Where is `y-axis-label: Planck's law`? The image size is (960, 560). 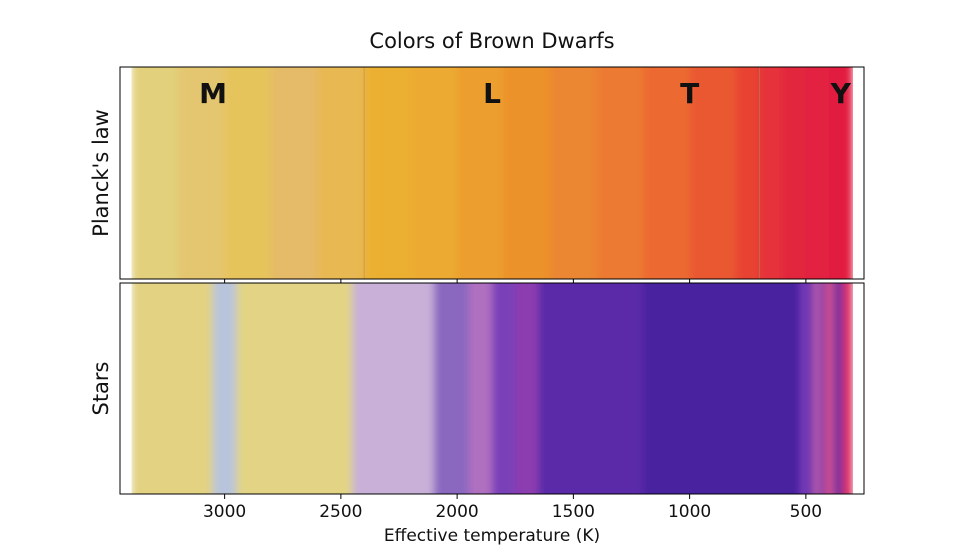
y-axis-label: Planck's law is located at coordinates (101, 173).